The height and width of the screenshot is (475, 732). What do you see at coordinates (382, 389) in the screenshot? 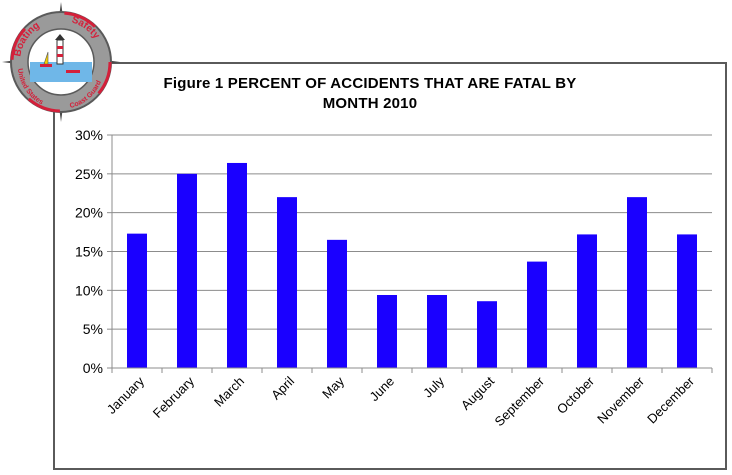
I see `x-tick-label: June` at bounding box center [382, 389].